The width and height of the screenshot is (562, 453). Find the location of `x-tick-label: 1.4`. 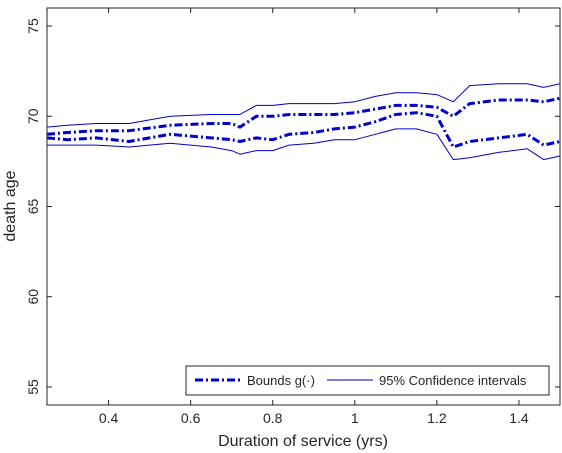

x-tick-label: 1.4 is located at coordinates (519, 418).